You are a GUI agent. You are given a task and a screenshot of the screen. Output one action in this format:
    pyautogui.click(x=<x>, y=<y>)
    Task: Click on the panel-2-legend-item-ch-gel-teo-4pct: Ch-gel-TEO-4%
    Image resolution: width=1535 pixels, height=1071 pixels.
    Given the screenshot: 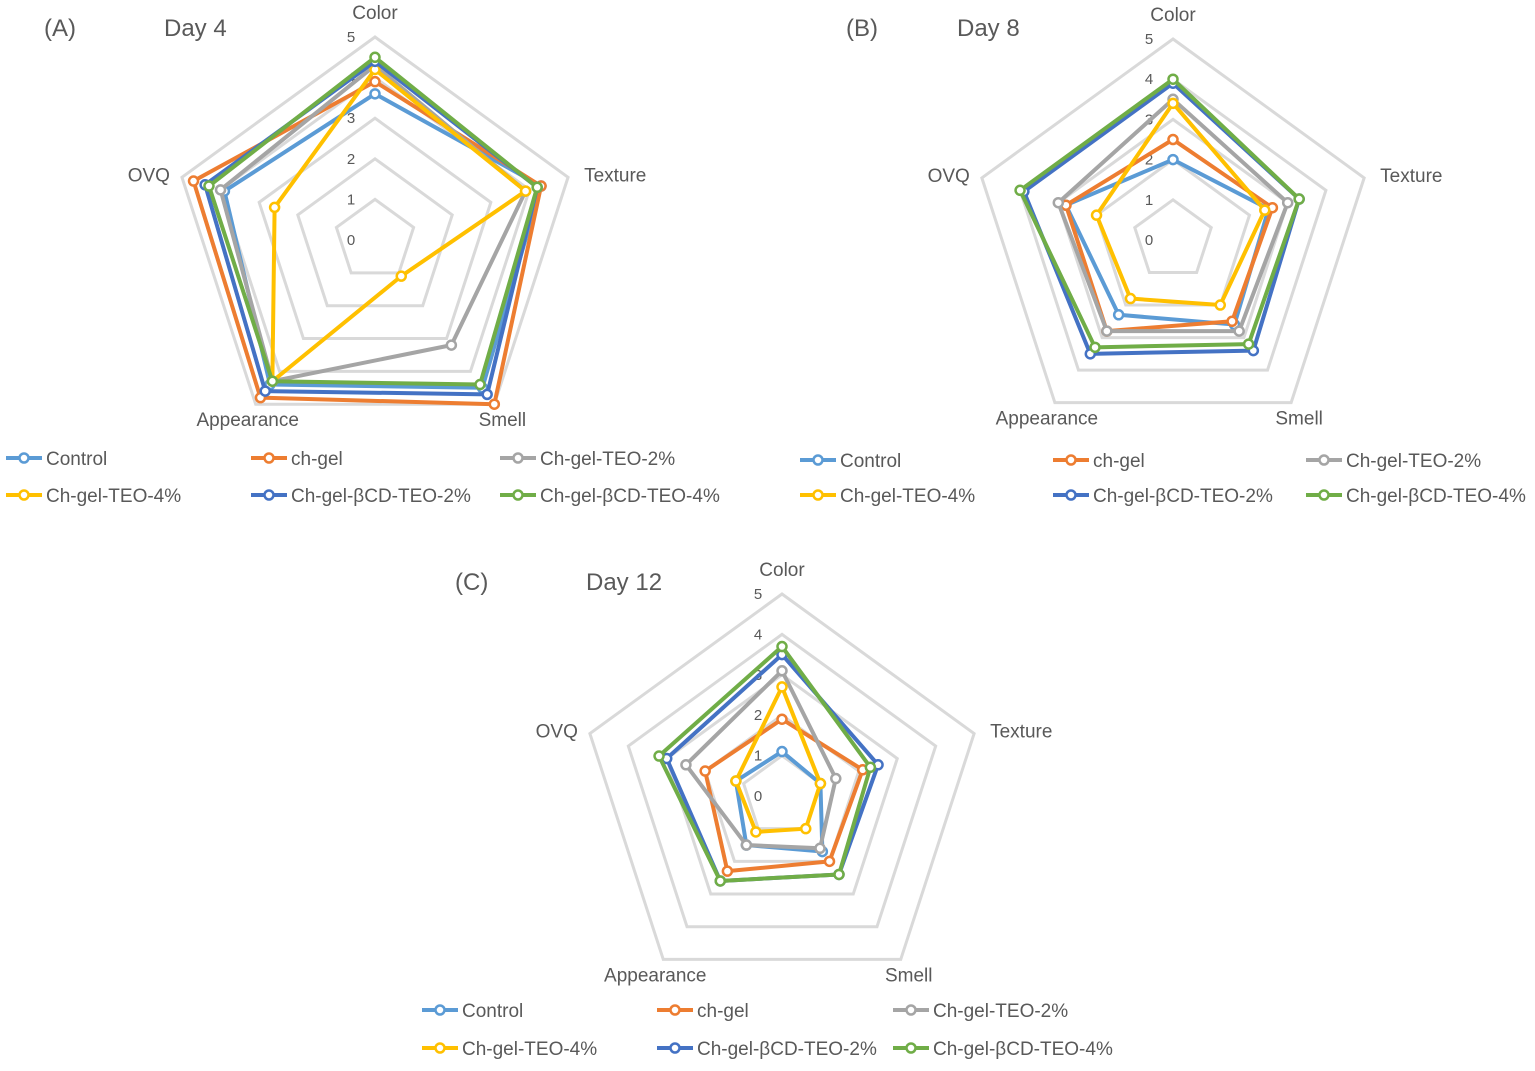 What is the action you would take?
    pyautogui.click(x=887, y=496)
    